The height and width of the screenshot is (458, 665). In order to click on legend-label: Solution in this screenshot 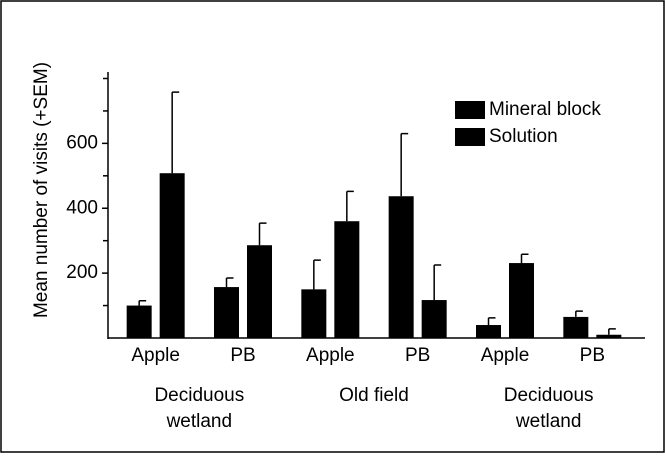, I will do `click(523, 136)`.